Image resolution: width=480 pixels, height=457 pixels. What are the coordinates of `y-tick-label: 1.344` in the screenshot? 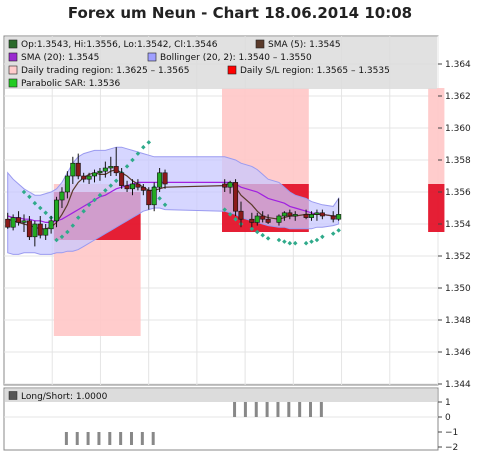 It's located at (458, 385).